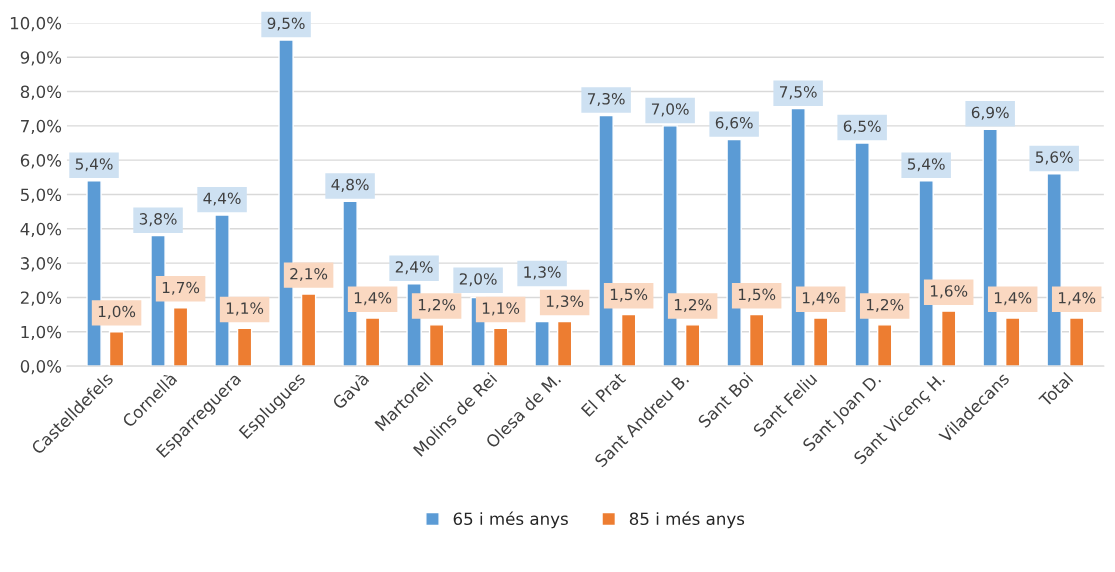 The height and width of the screenshot is (572, 1115). Describe the element at coordinates (286, 24) in the screenshot. I see `data-label: 9,5%` at that location.